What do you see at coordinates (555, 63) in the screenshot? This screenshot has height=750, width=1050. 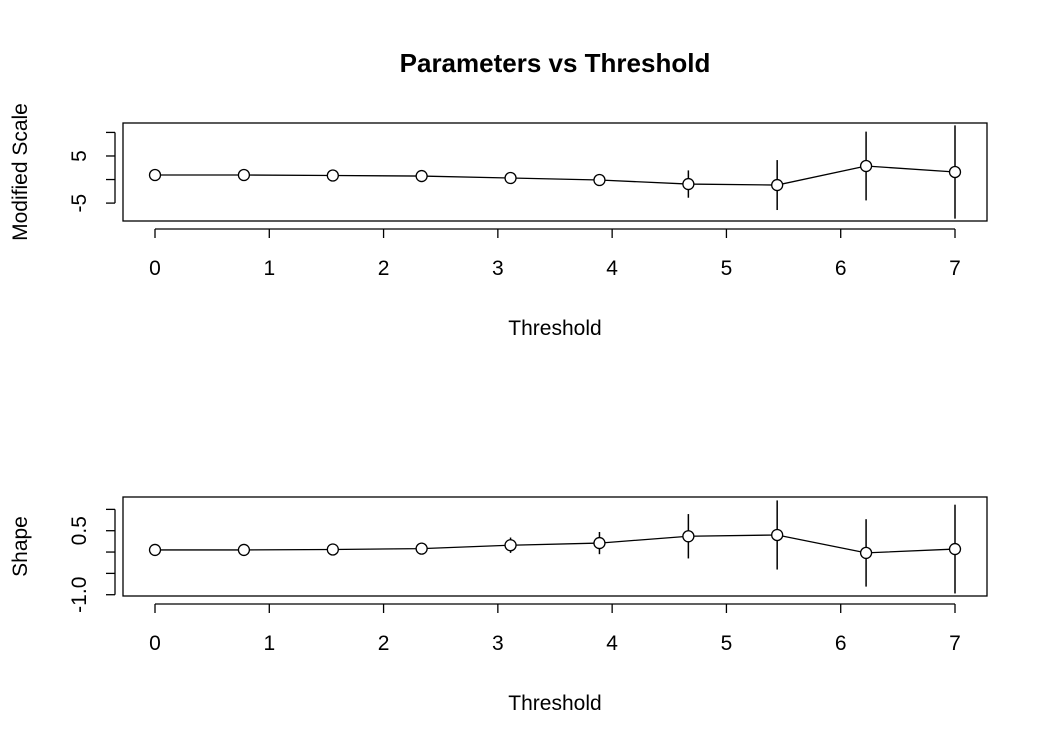 I see `chart-title: Parameters vs Threshold` at bounding box center [555, 63].